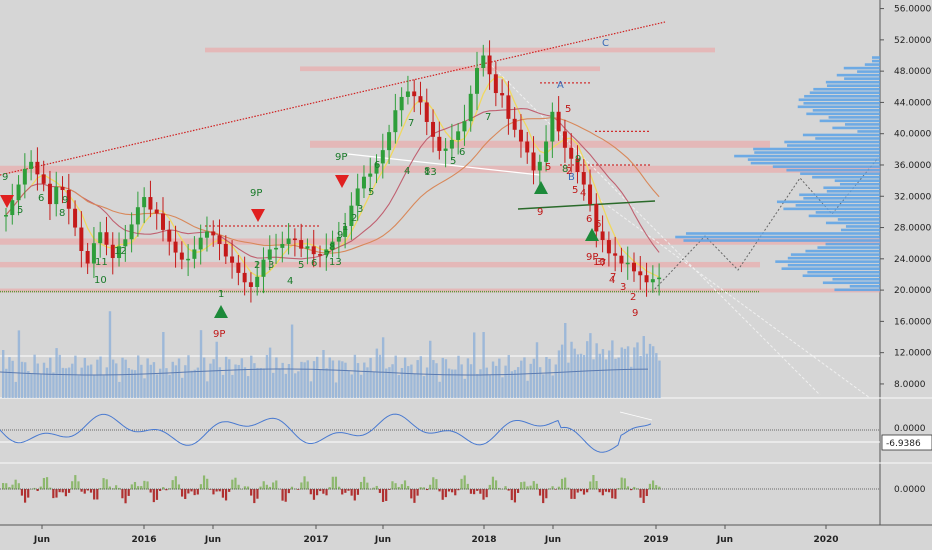  Describe the element at coordinates (599, 262) in the screenshot. I see `count-label-red: 3` at that location.